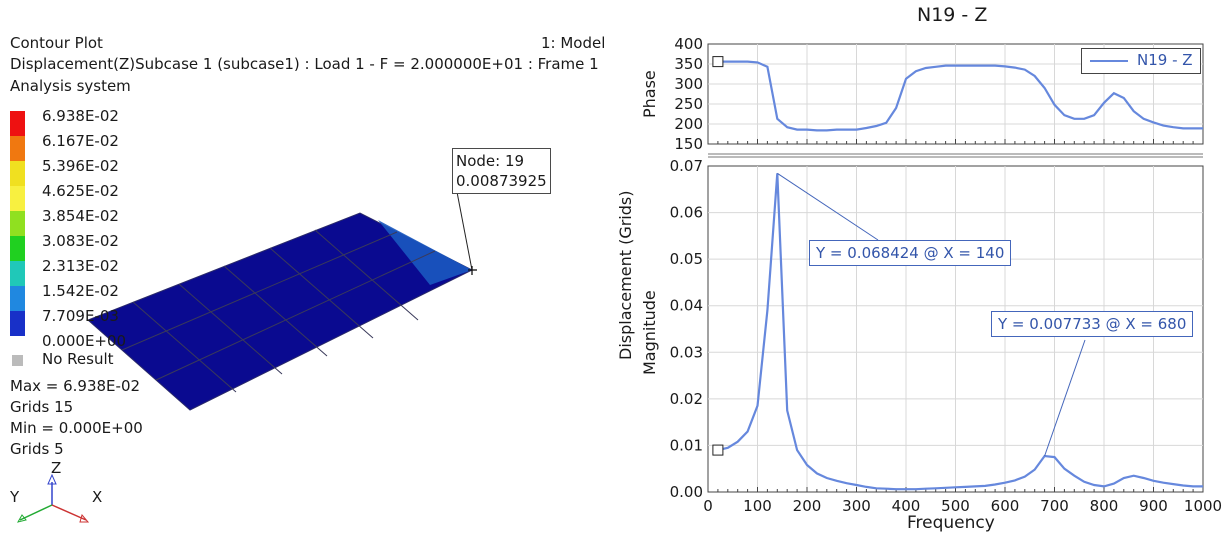 This screenshot has width=1232, height=544. I want to click on peak-callout-2-leader, so click(1065, 398).